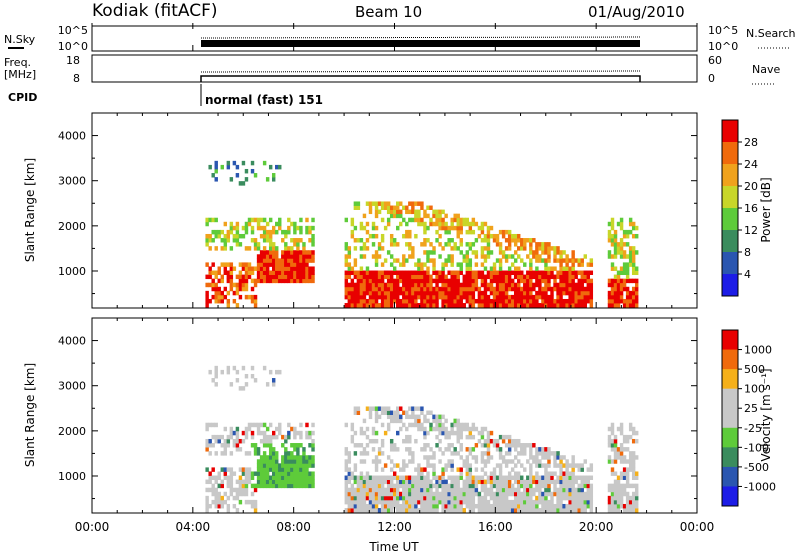 This screenshot has height=554, width=800. What do you see at coordinates (420, 71) in the screenshot?
I see `nave-trace` at bounding box center [420, 71].